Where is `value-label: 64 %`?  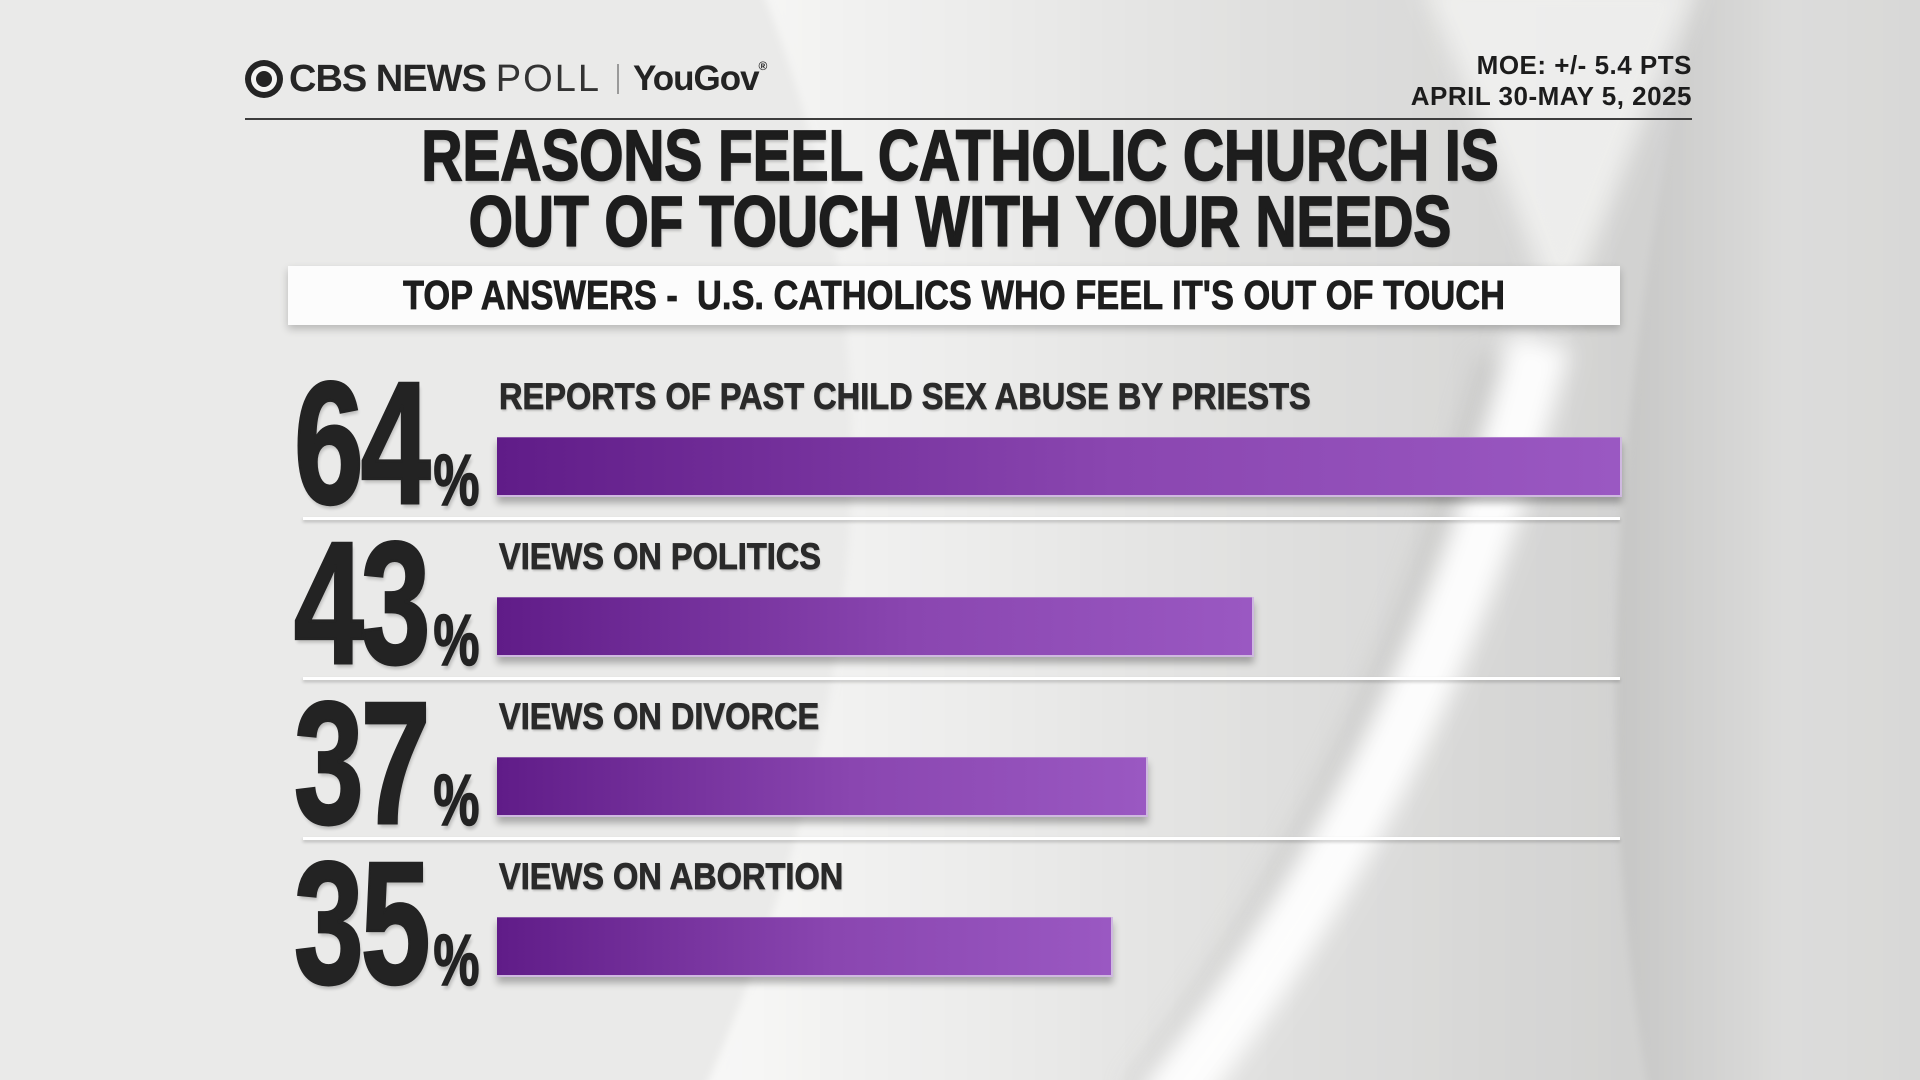
value-label: 64 % is located at coordinates (386, 442).